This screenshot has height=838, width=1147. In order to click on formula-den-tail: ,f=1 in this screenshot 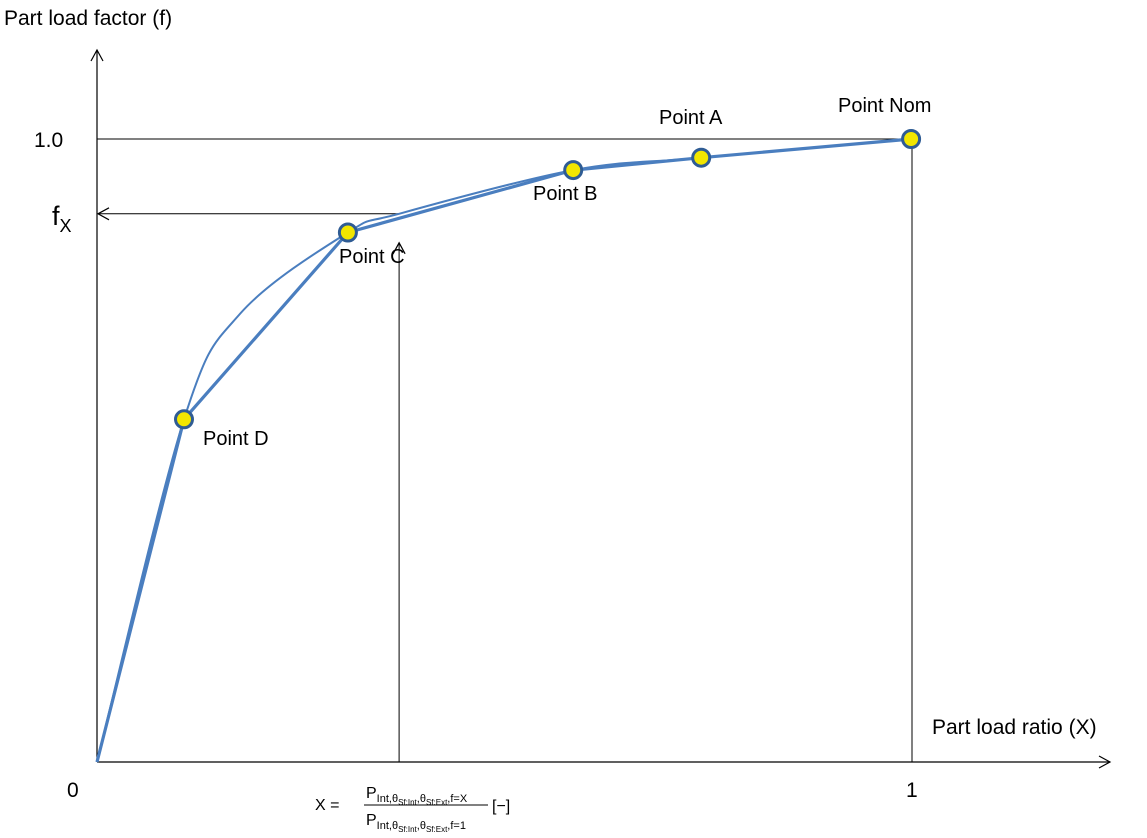, I will do `click(456, 826)`.